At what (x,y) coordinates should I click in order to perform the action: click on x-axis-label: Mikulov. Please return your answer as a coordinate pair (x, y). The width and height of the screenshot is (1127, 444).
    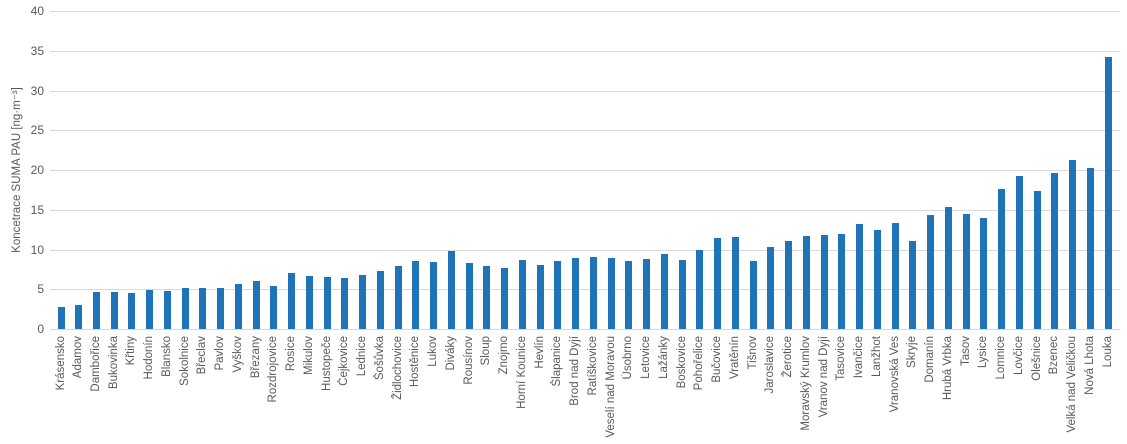
    Looking at the image, I should click on (308, 355).